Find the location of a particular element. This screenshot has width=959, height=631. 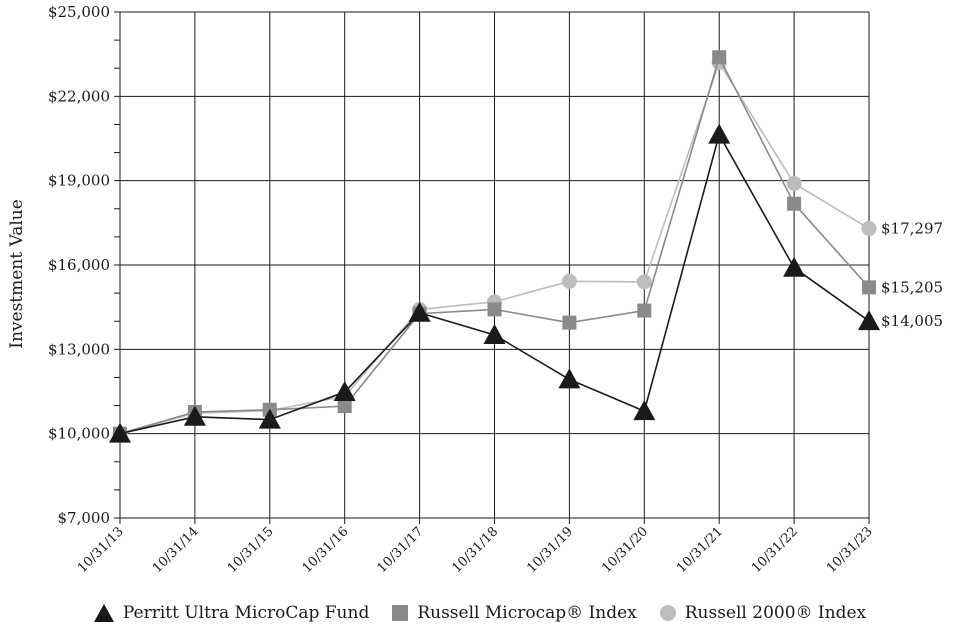

x-tick-label: 10/31/15 is located at coordinates (251, 550).